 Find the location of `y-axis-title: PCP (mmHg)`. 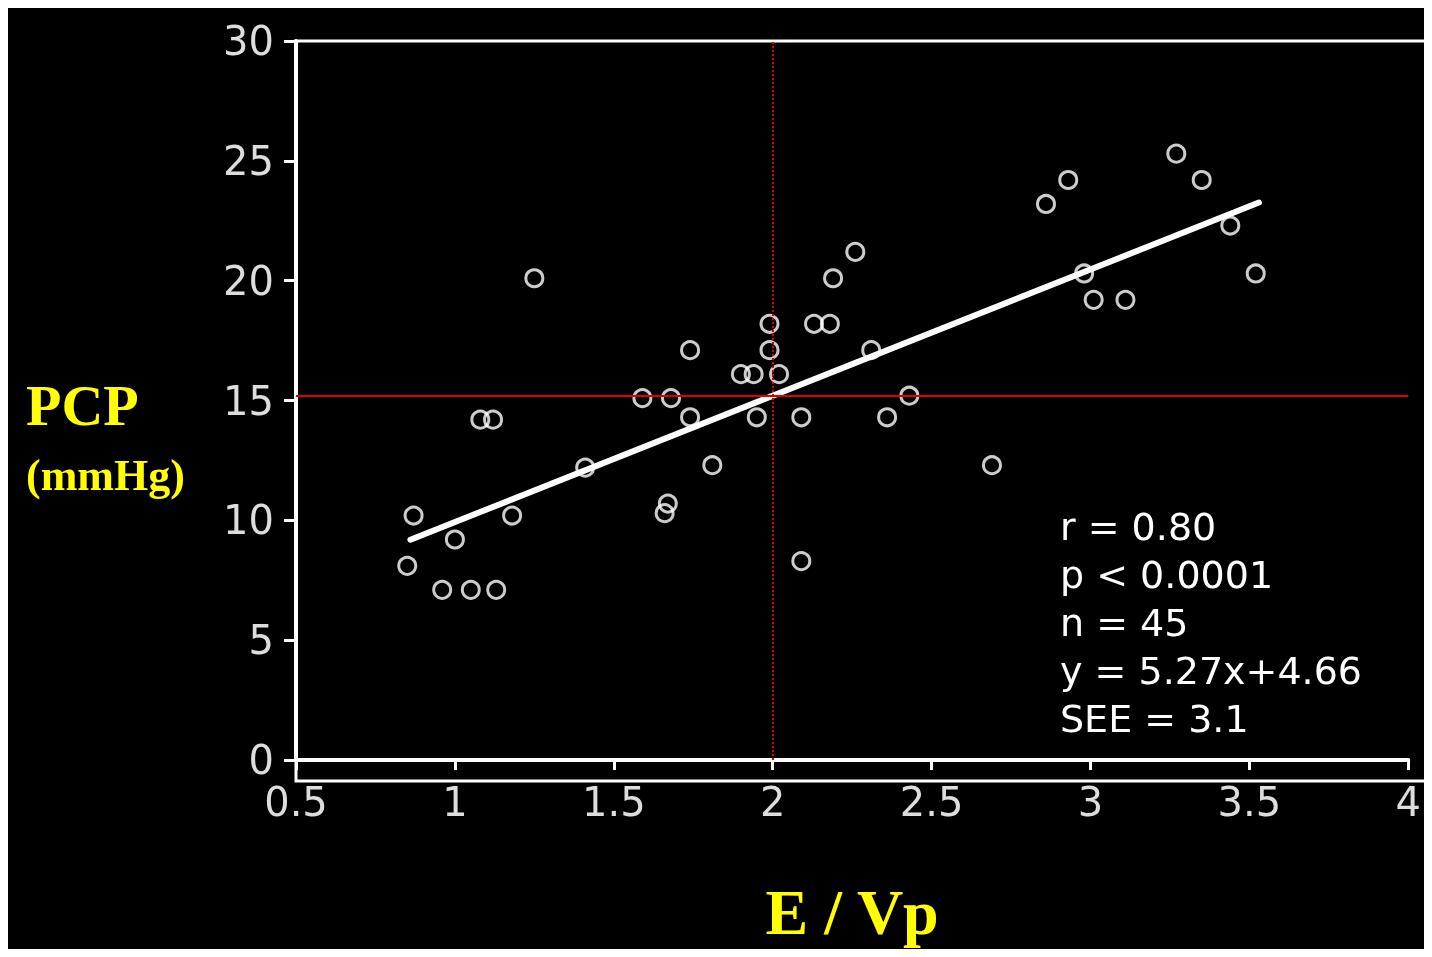

y-axis-title: PCP (mmHg) is located at coordinates (105, 436).